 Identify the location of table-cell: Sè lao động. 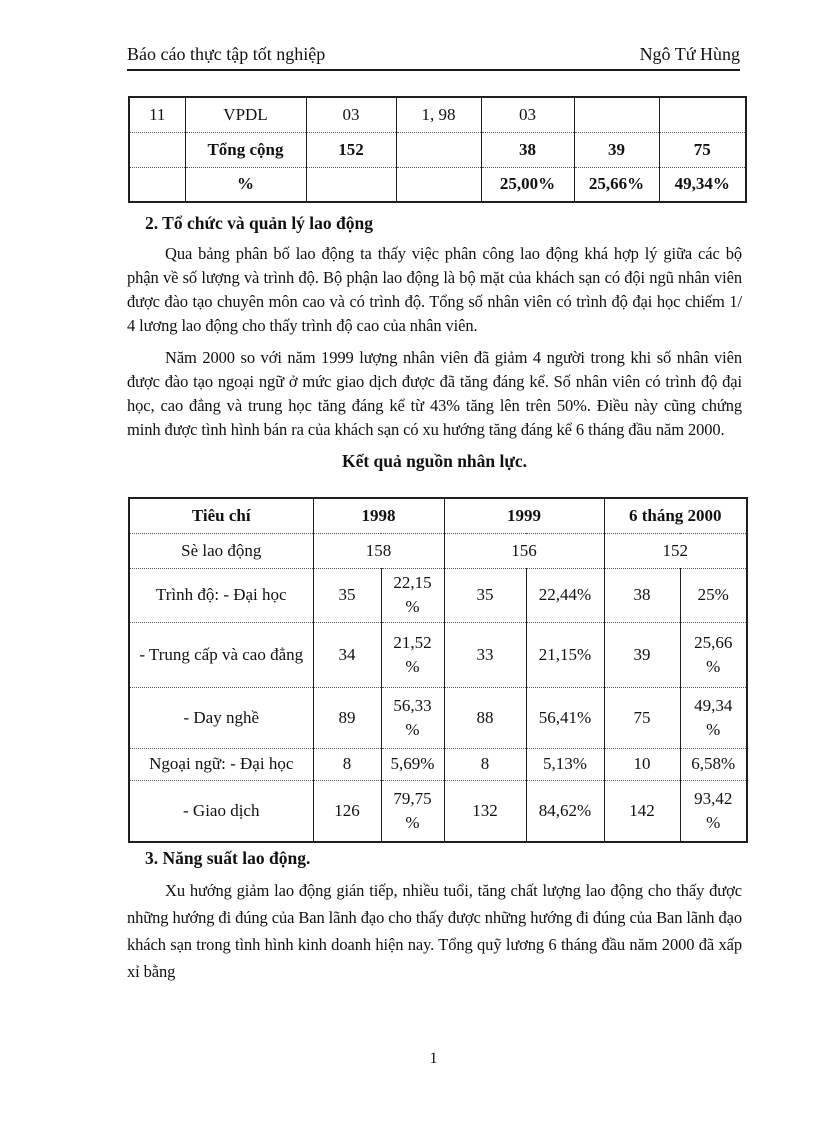
(221, 550).